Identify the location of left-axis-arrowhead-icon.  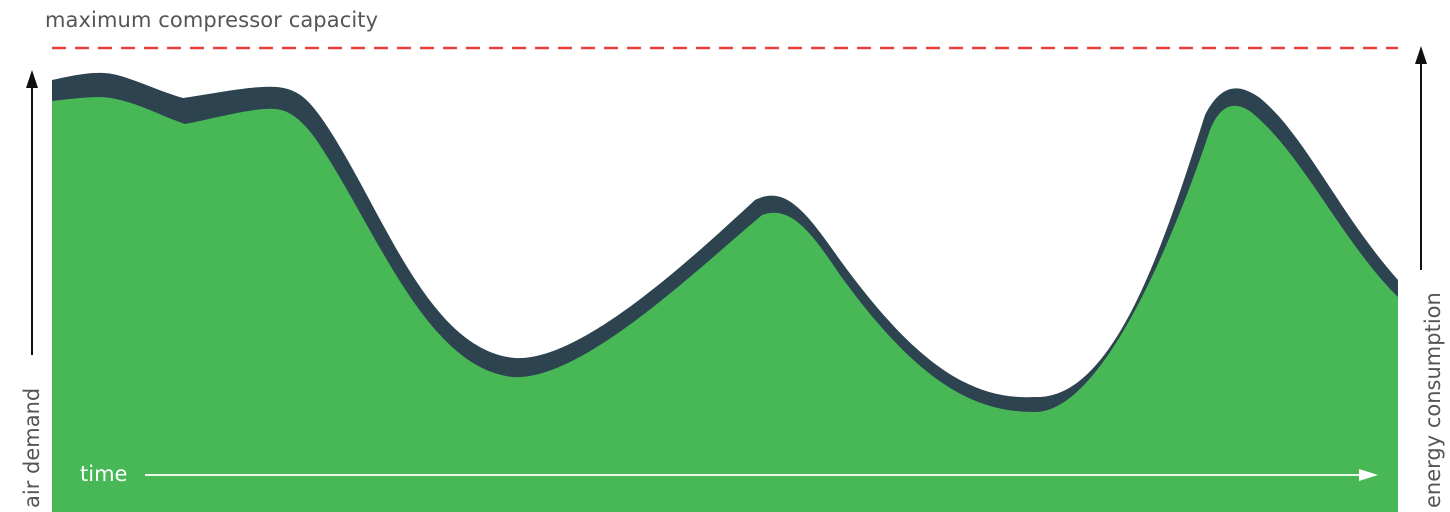
(32, 79).